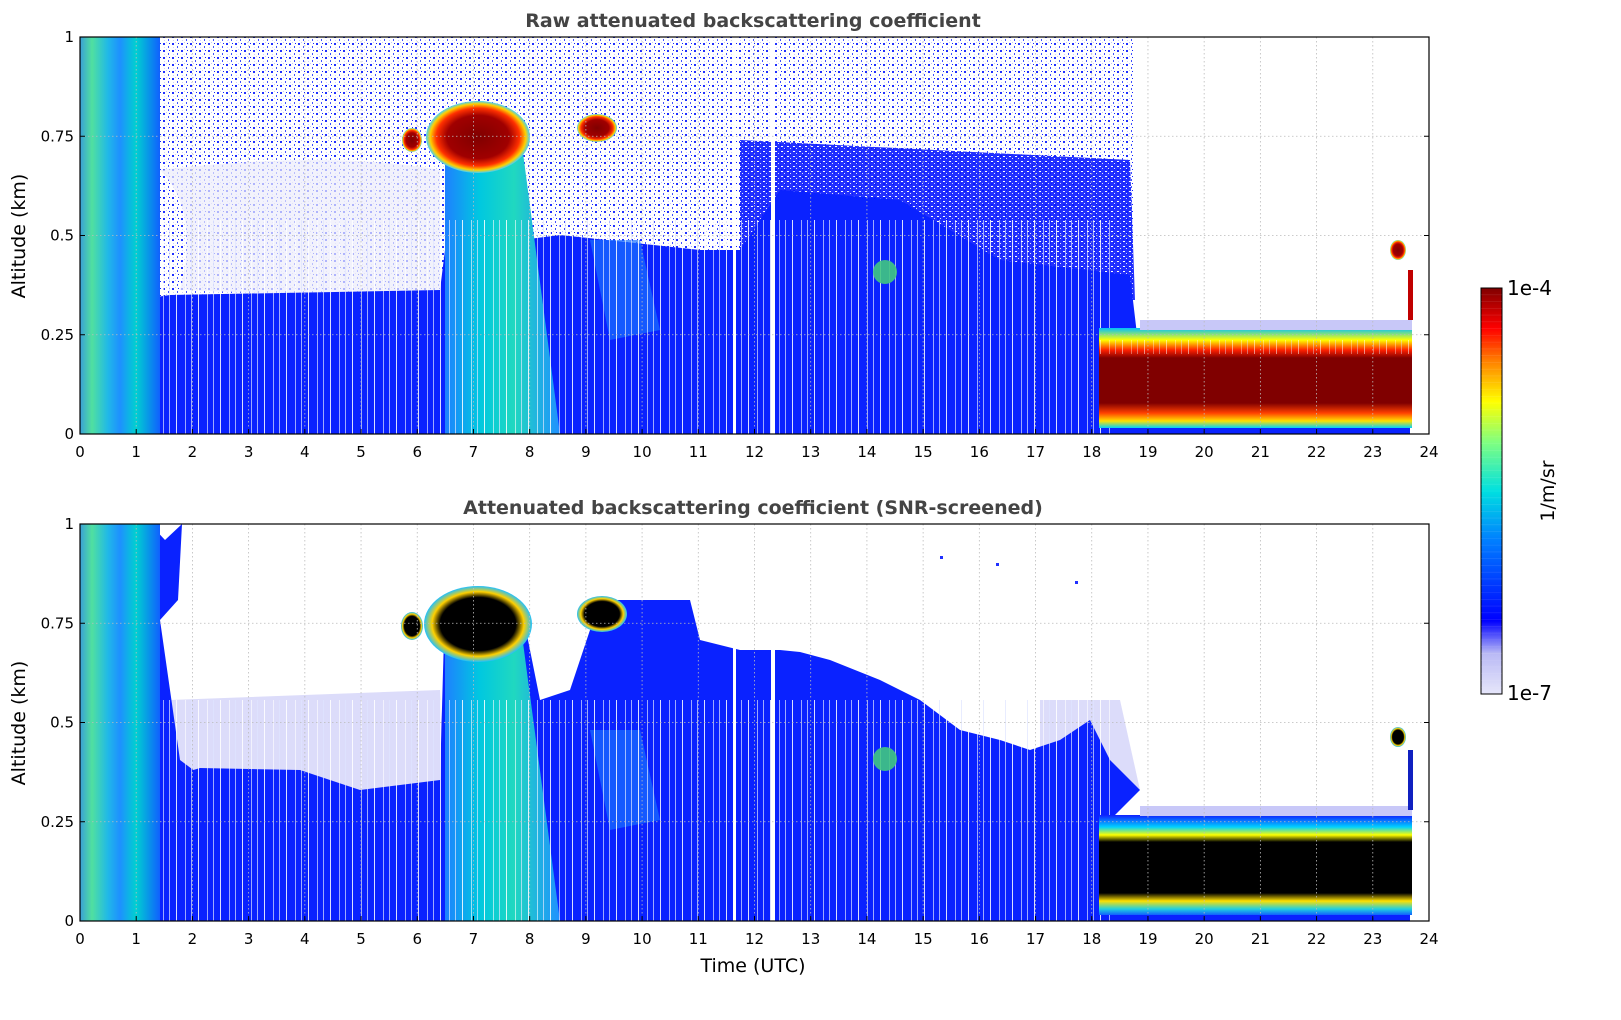 This screenshot has width=1621, height=1020. Describe the element at coordinates (412, 140) in the screenshot. I see `raw-cloud-6h` at that location.